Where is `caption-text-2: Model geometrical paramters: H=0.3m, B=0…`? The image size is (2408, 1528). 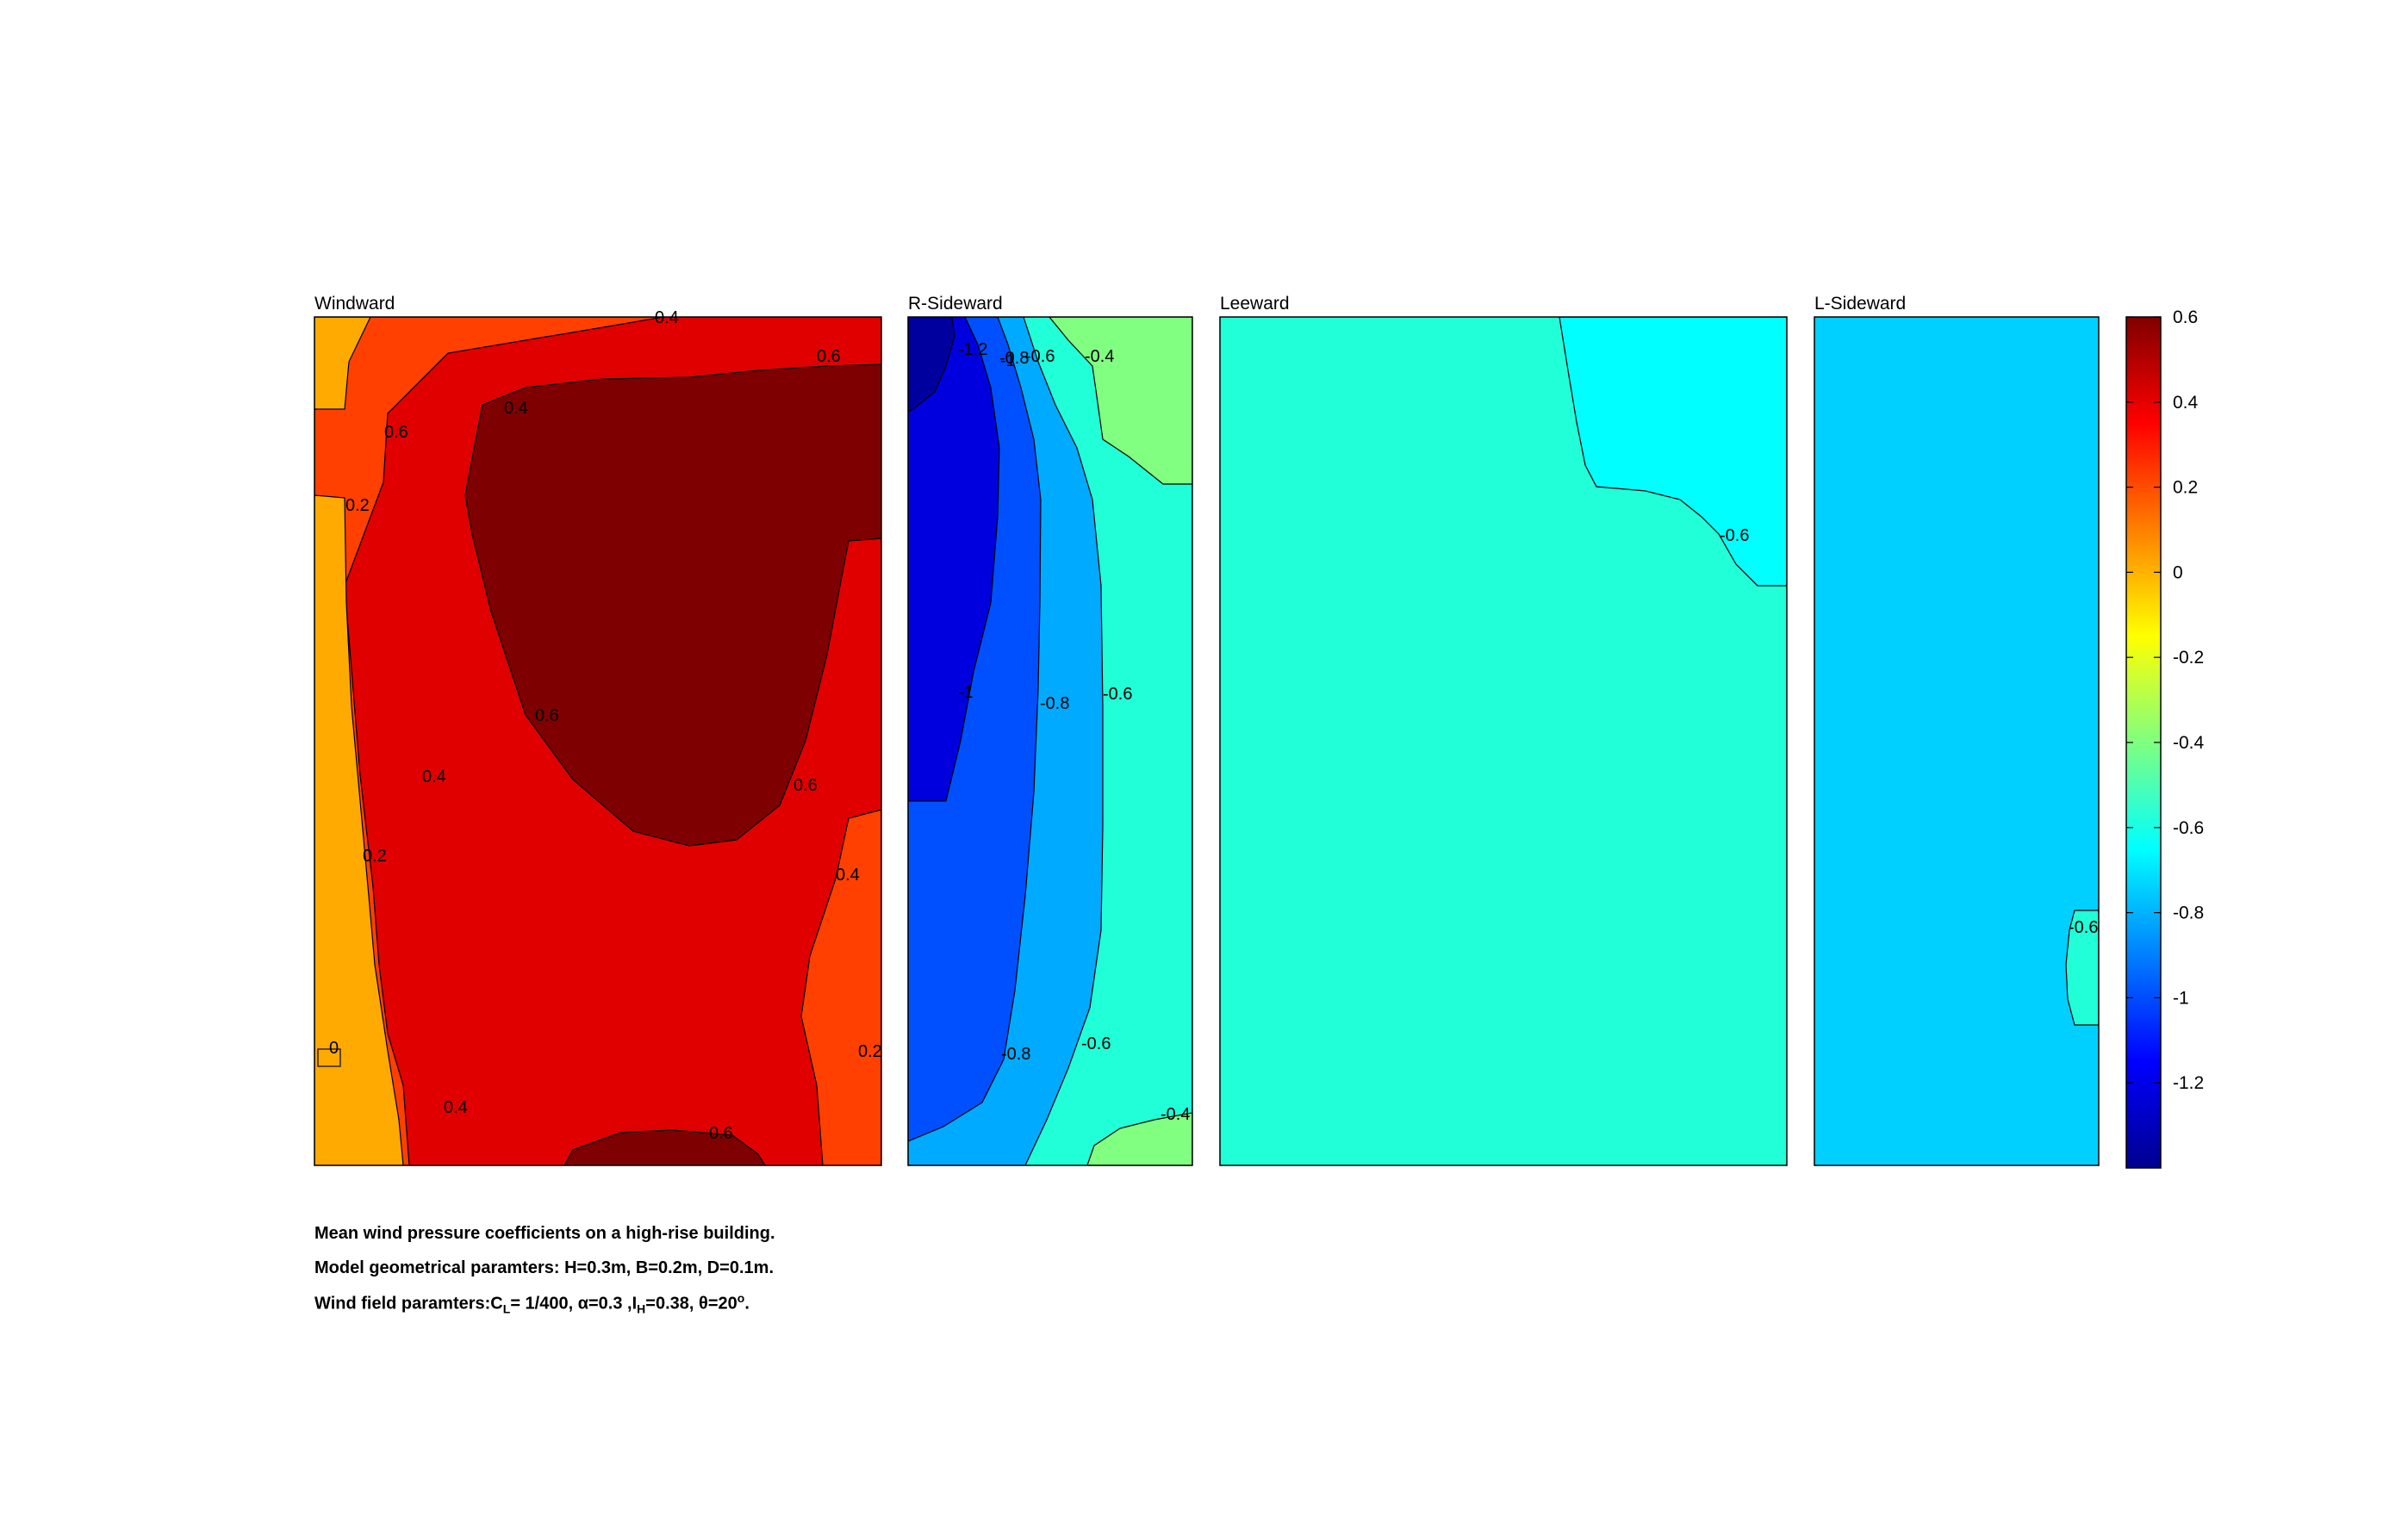 caption-text-2: Model geometrical paramters: H=0.3m, B=0… is located at coordinates (544, 1267).